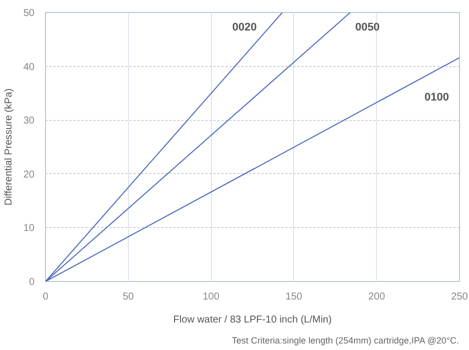 The image size is (469, 350). What do you see at coordinates (29, 13) in the screenshot?
I see `y-tick-label: 50` at bounding box center [29, 13].